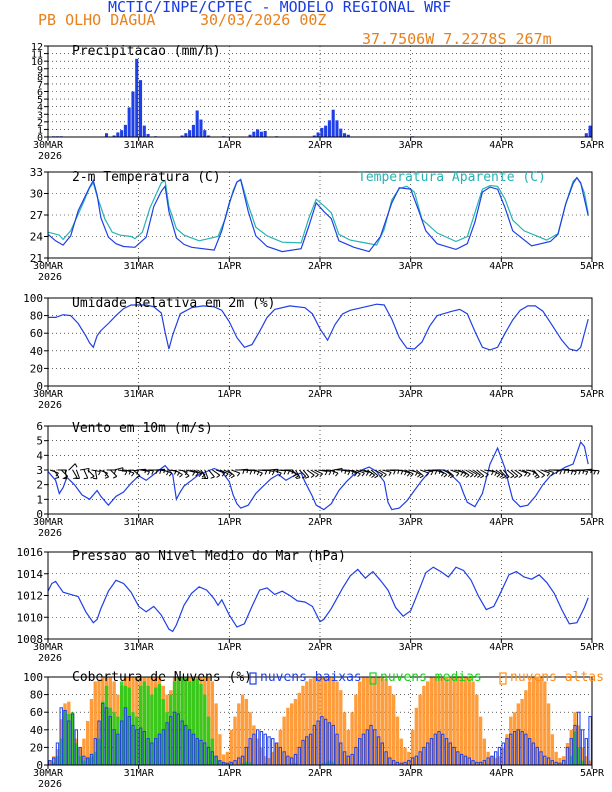 This screenshot has width=612, height=792. I want to click on x-tick-label: 1APR, so click(229, 145).